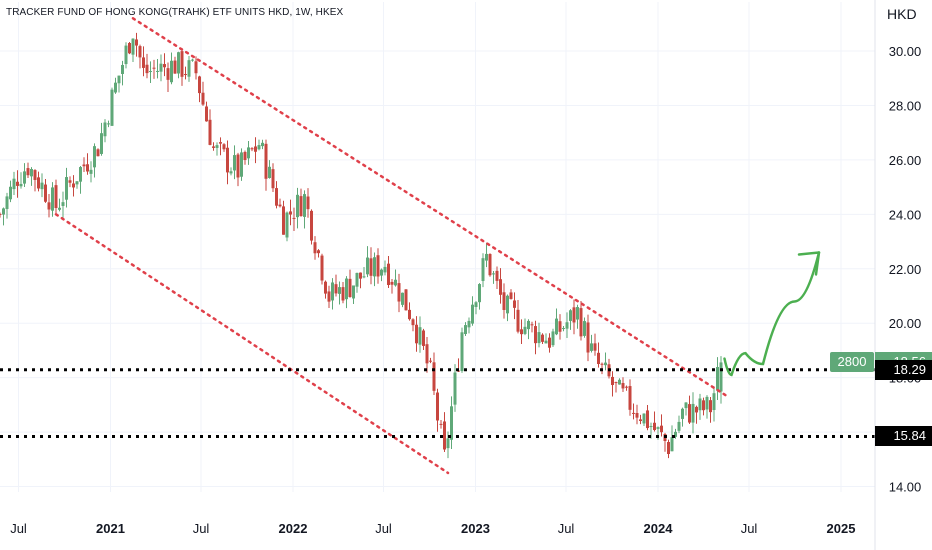 Image resolution: width=932 pixels, height=550 pixels. What do you see at coordinates (437, 403) in the screenshot?
I see `horizontal-levels` at bounding box center [437, 403].